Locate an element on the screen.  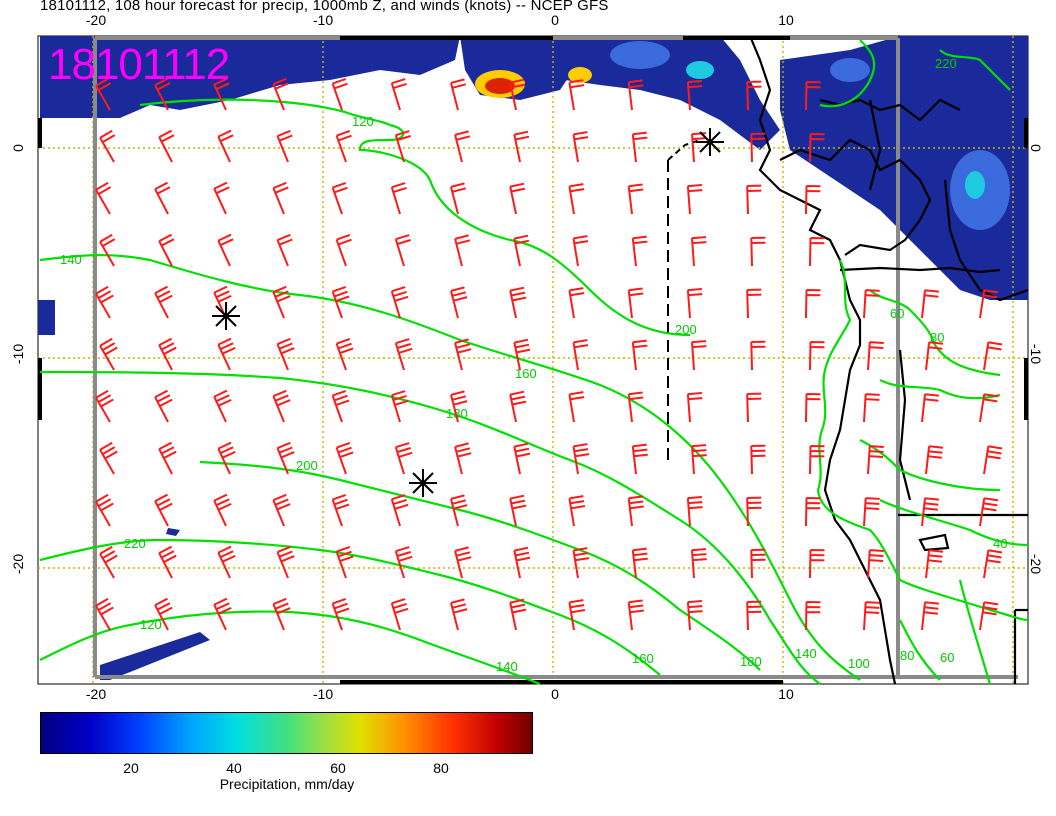
lat-tick-right: -20 is located at coordinates (1036, 564).